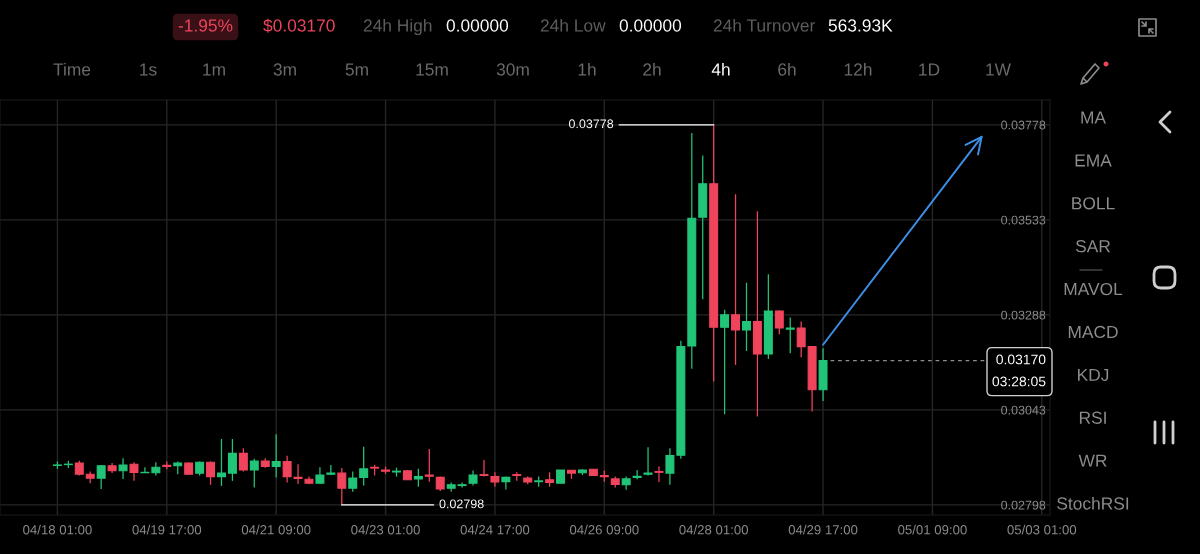 The image size is (1200, 554). I want to click on text: 1h, so click(587, 69).